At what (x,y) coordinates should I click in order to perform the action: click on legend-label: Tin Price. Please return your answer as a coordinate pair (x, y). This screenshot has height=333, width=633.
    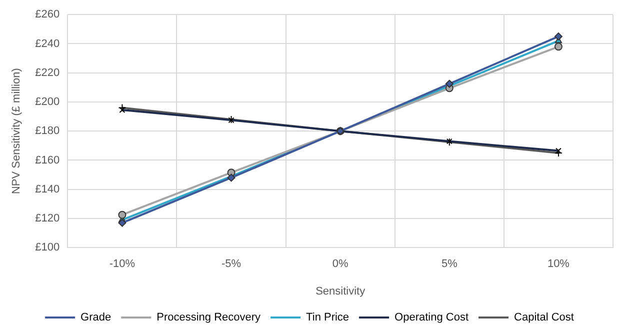
    Looking at the image, I should click on (328, 318).